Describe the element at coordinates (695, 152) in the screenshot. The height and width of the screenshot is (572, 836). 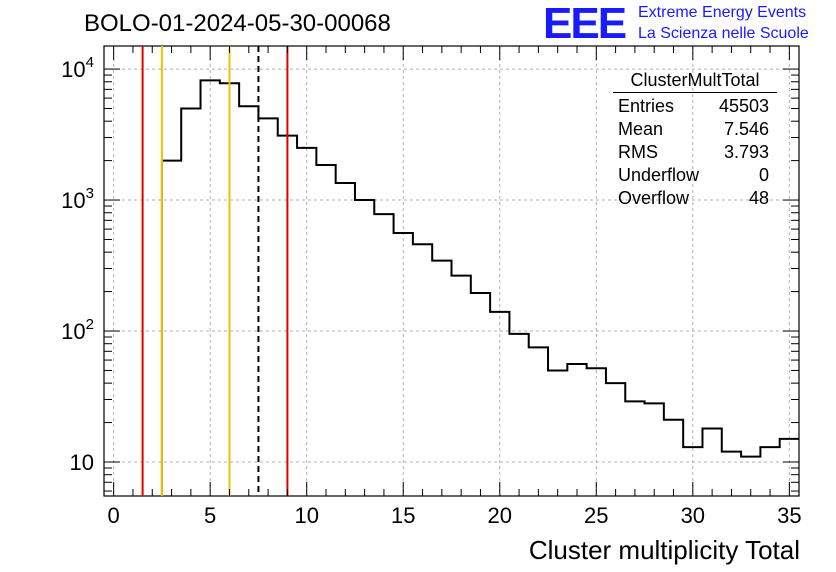
I see `stats-row: RMS 3.793` at that location.